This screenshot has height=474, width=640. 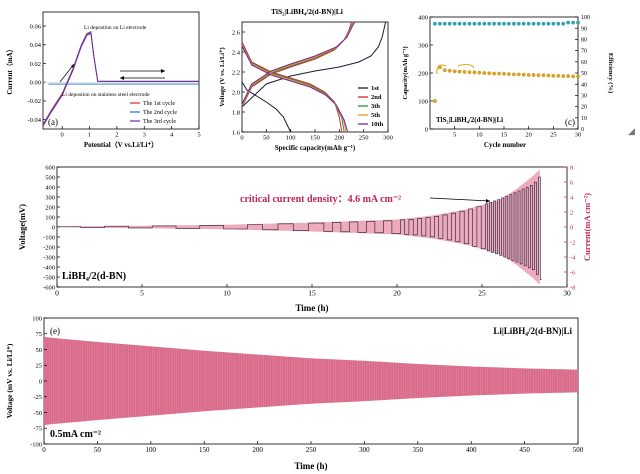 I want to click on panel-c-right-ytick-label: 20, so click(x=584, y=108).